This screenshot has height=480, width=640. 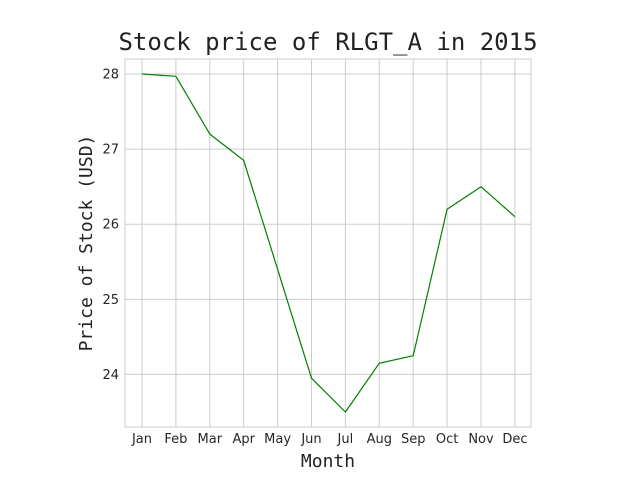 I want to click on y-tick-label: 26, so click(x=110, y=225).